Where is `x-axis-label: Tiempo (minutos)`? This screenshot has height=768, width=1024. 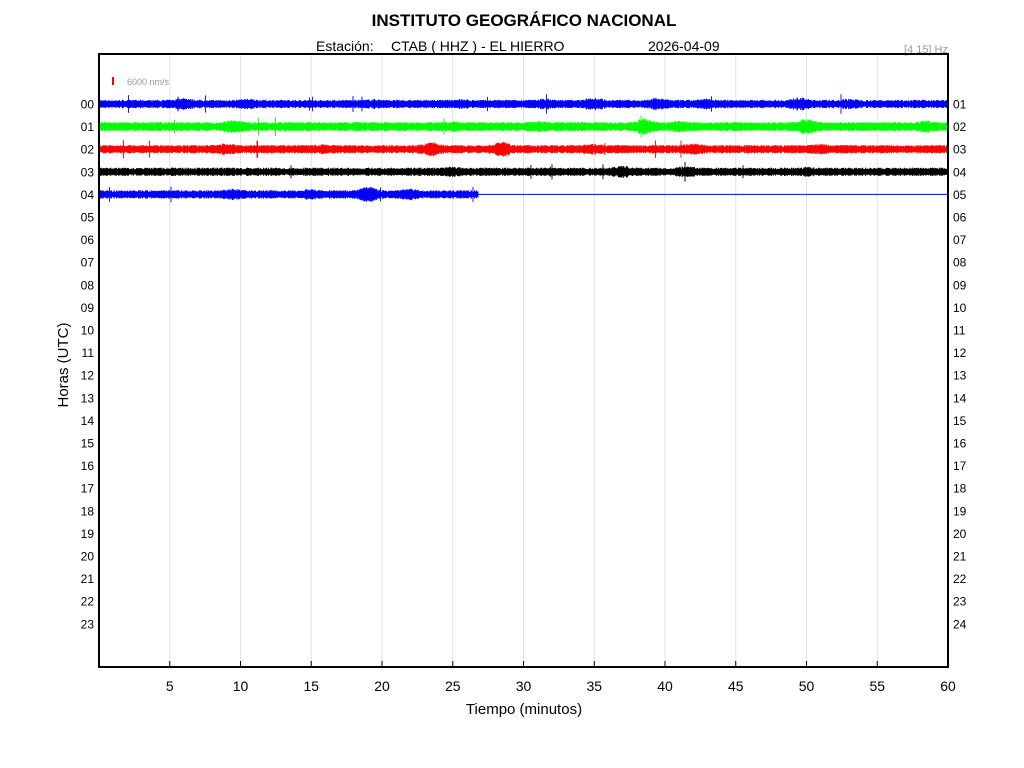 x-axis-label: Tiempo (minutos) is located at coordinates (524, 709).